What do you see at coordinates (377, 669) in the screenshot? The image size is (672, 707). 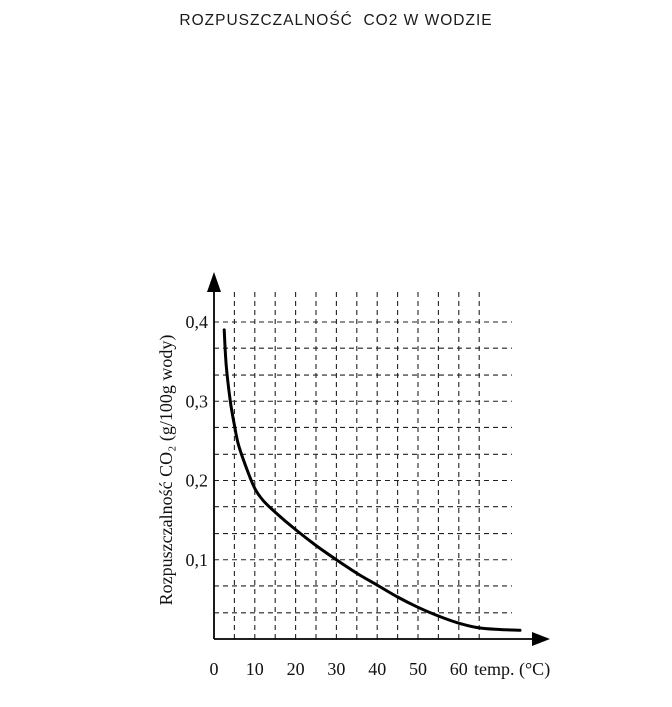 I see `x-tick-label: 40` at bounding box center [377, 669].